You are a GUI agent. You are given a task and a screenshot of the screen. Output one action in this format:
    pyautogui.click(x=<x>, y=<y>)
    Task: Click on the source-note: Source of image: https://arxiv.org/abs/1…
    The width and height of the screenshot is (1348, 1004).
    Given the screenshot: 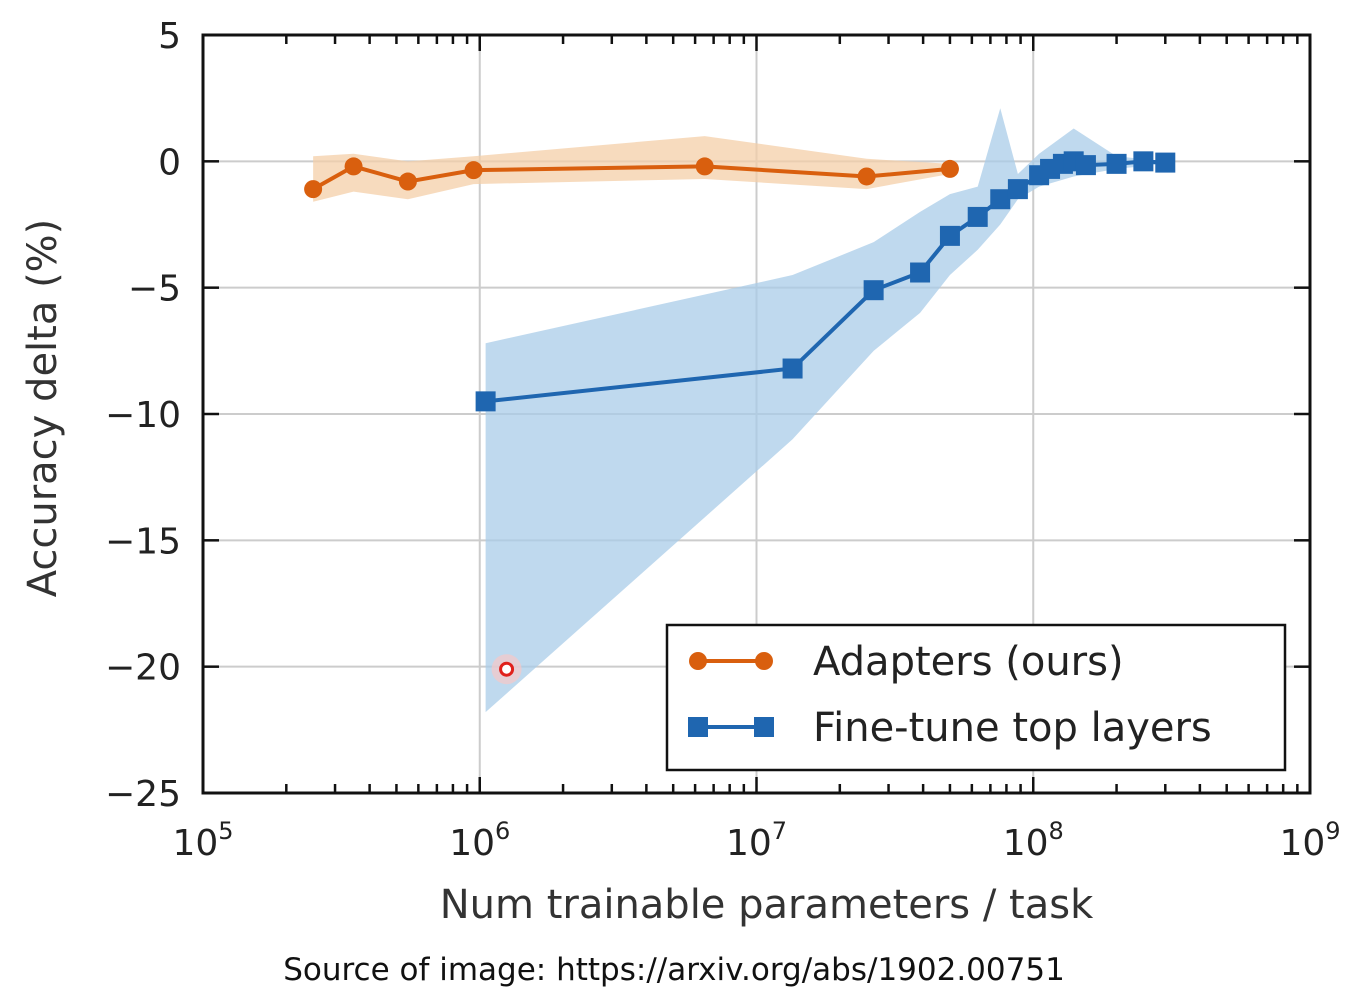 What is the action you would take?
    pyautogui.click(x=674, y=970)
    